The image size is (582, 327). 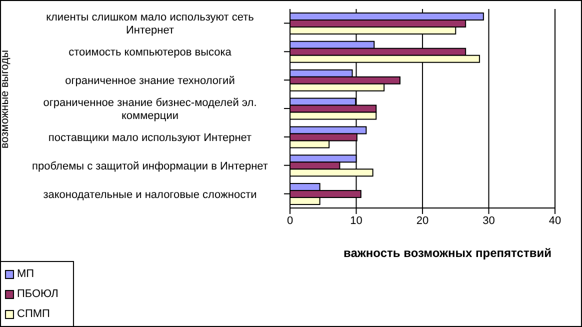 What do you see at coordinates (33, 314) in the screenshot?
I see `legend-label: СПМП` at bounding box center [33, 314].